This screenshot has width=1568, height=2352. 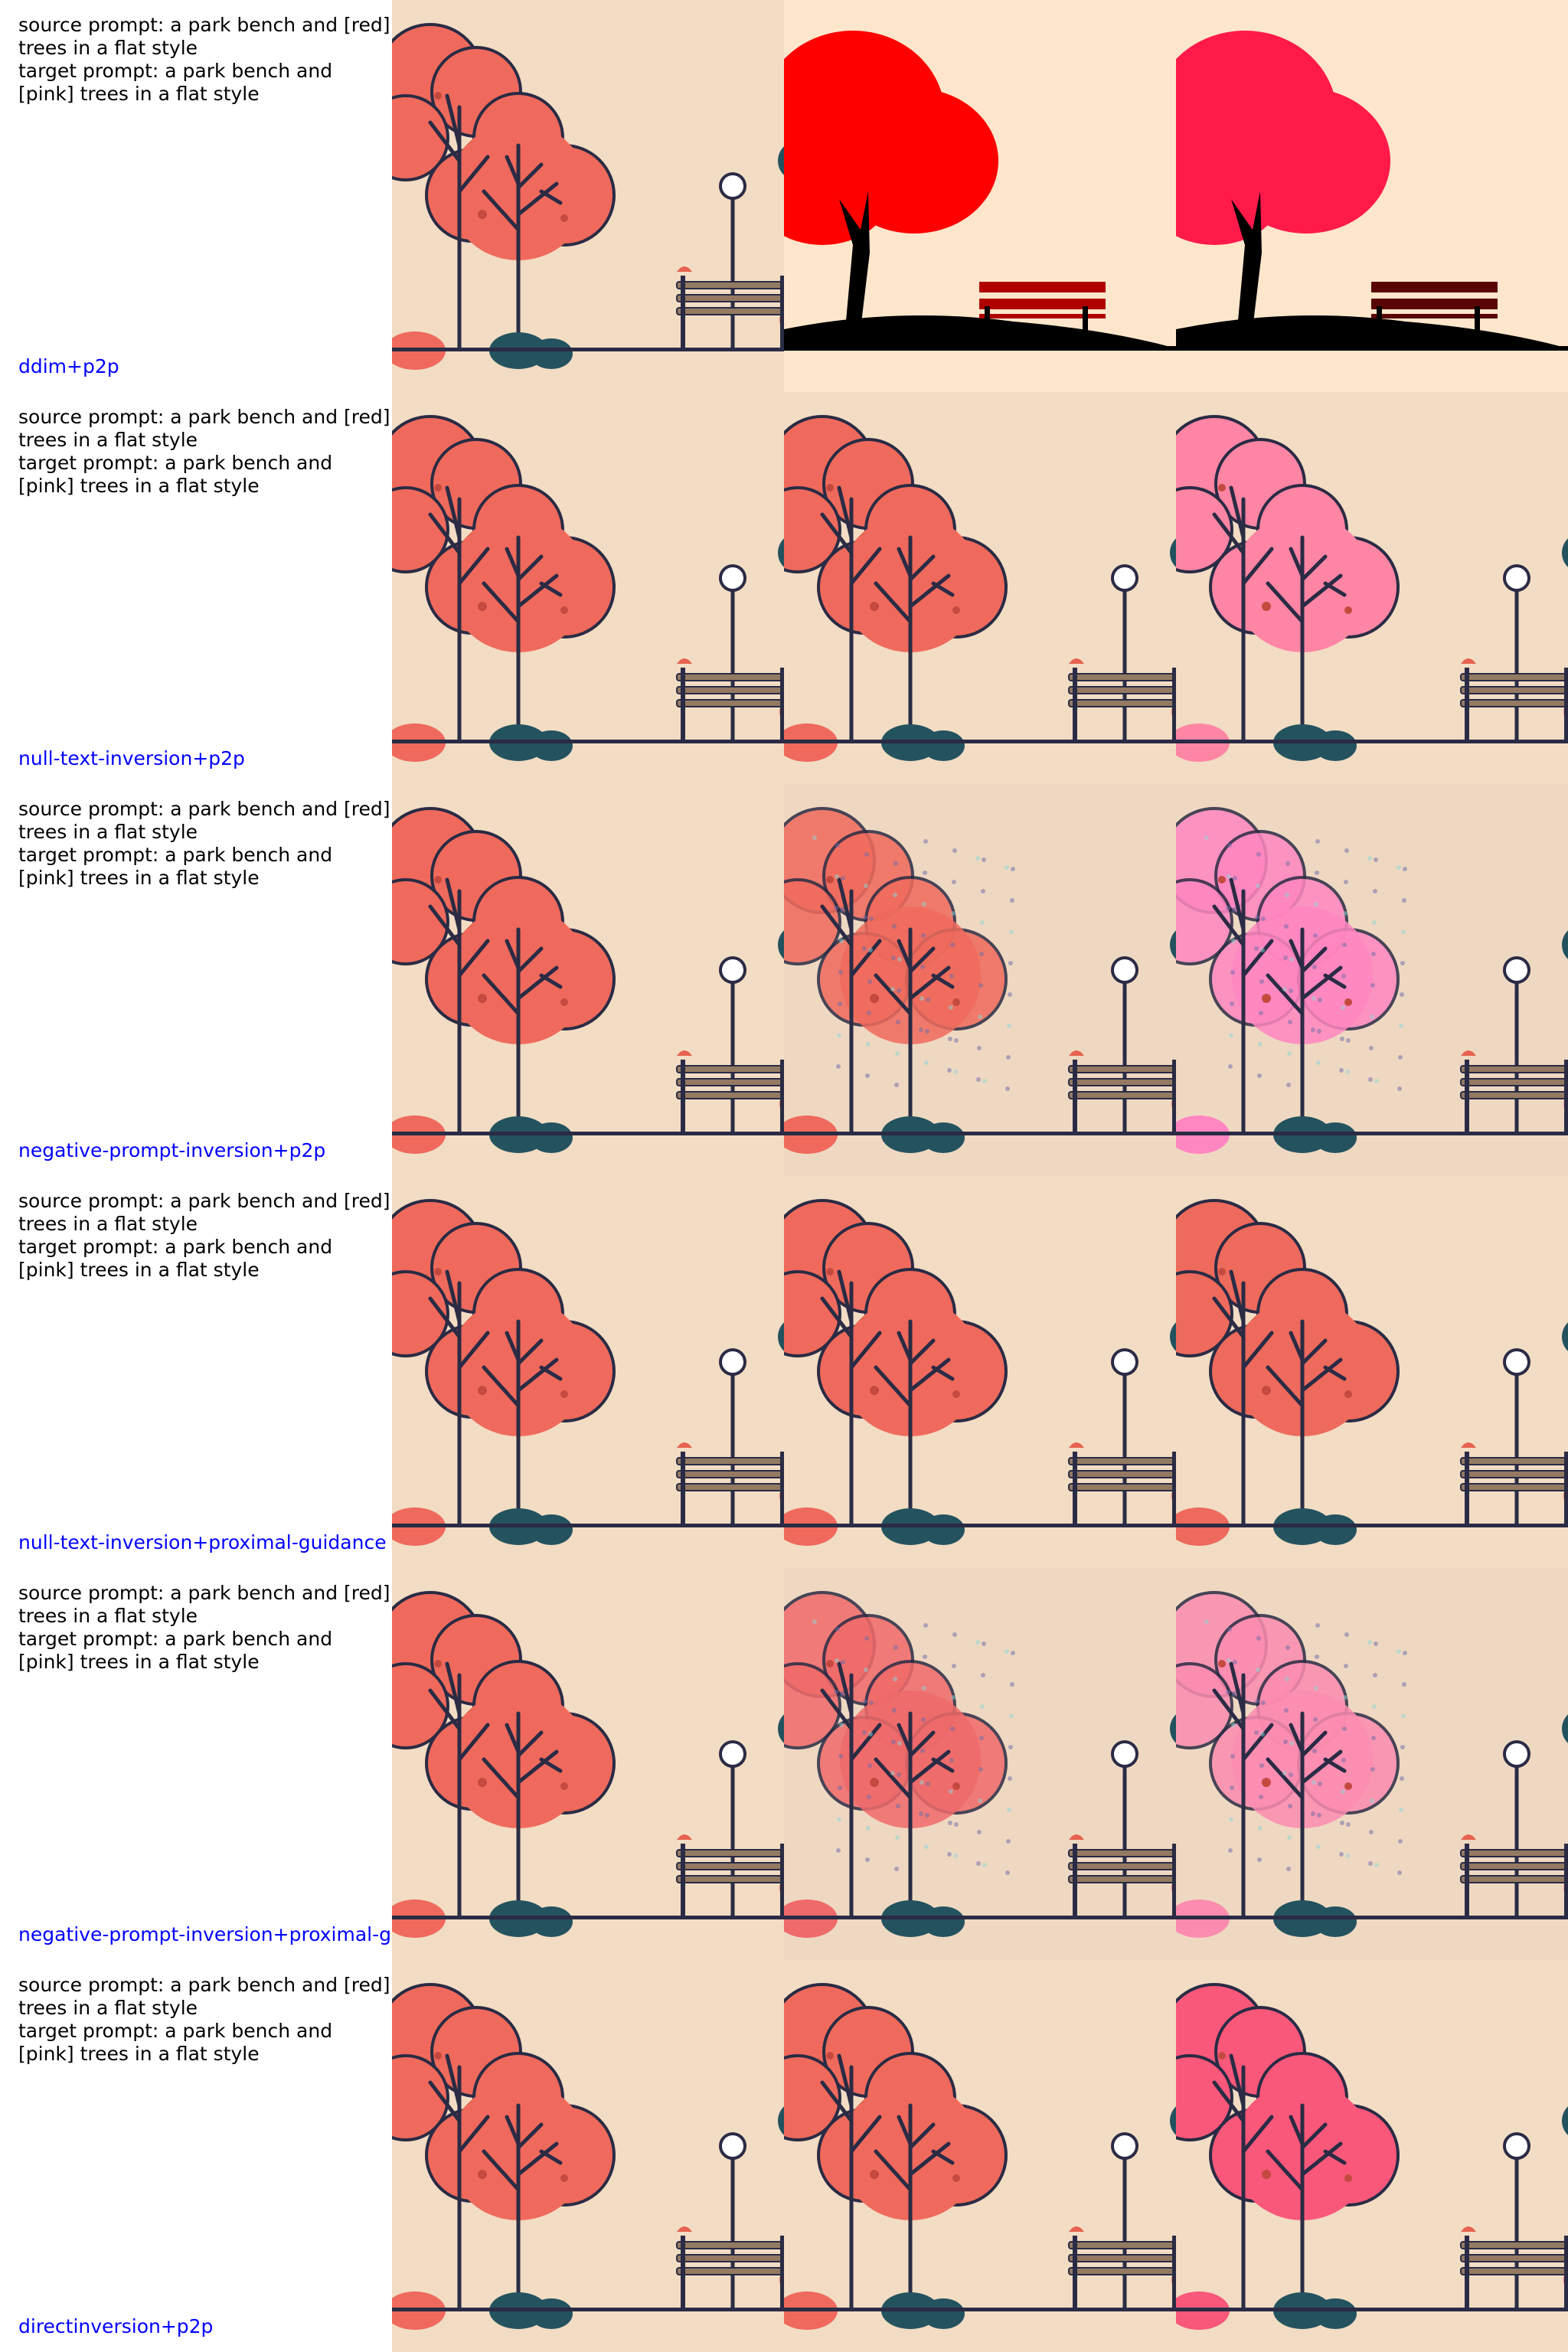 What do you see at coordinates (116, 2326) in the screenshot?
I see `method-label: directinversion+p2p` at bounding box center [116, 2326].